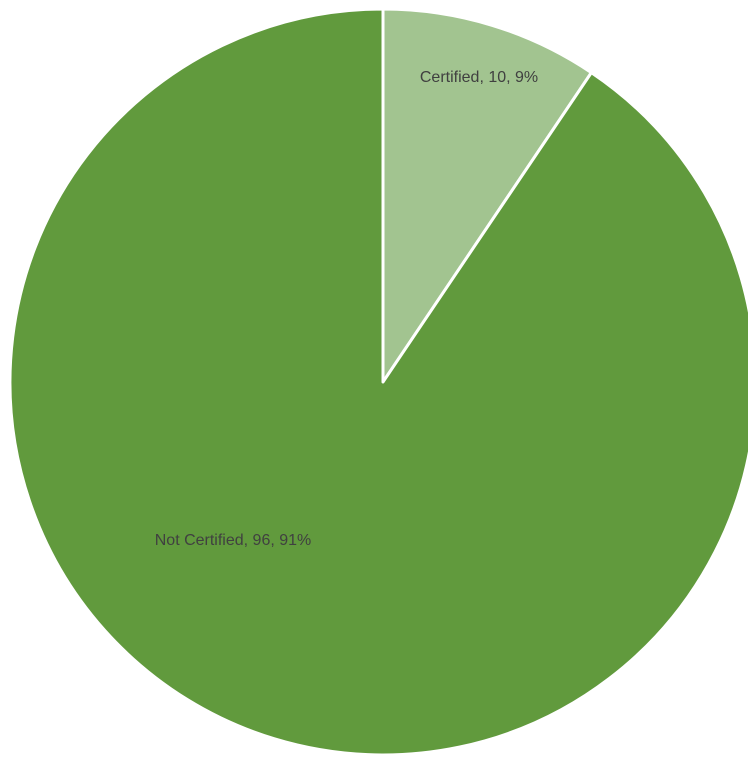 The width and height of the screenshot is (748, 757). Describe the element at coordinates (233, 540) in the screenshot. I see `data-label-not-certified: Not Certified, 96, 91%` at that location.